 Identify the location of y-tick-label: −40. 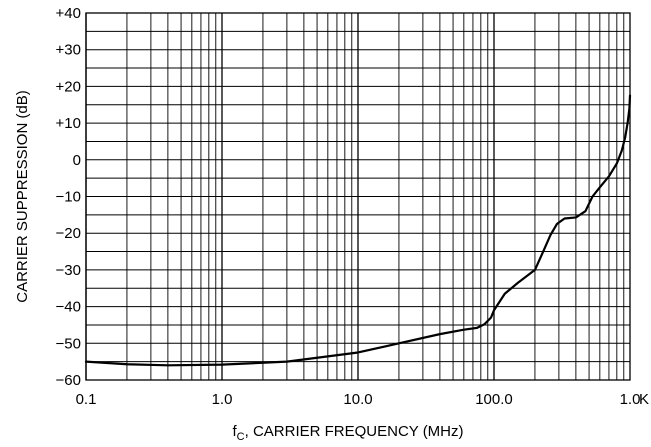
(68, 307).